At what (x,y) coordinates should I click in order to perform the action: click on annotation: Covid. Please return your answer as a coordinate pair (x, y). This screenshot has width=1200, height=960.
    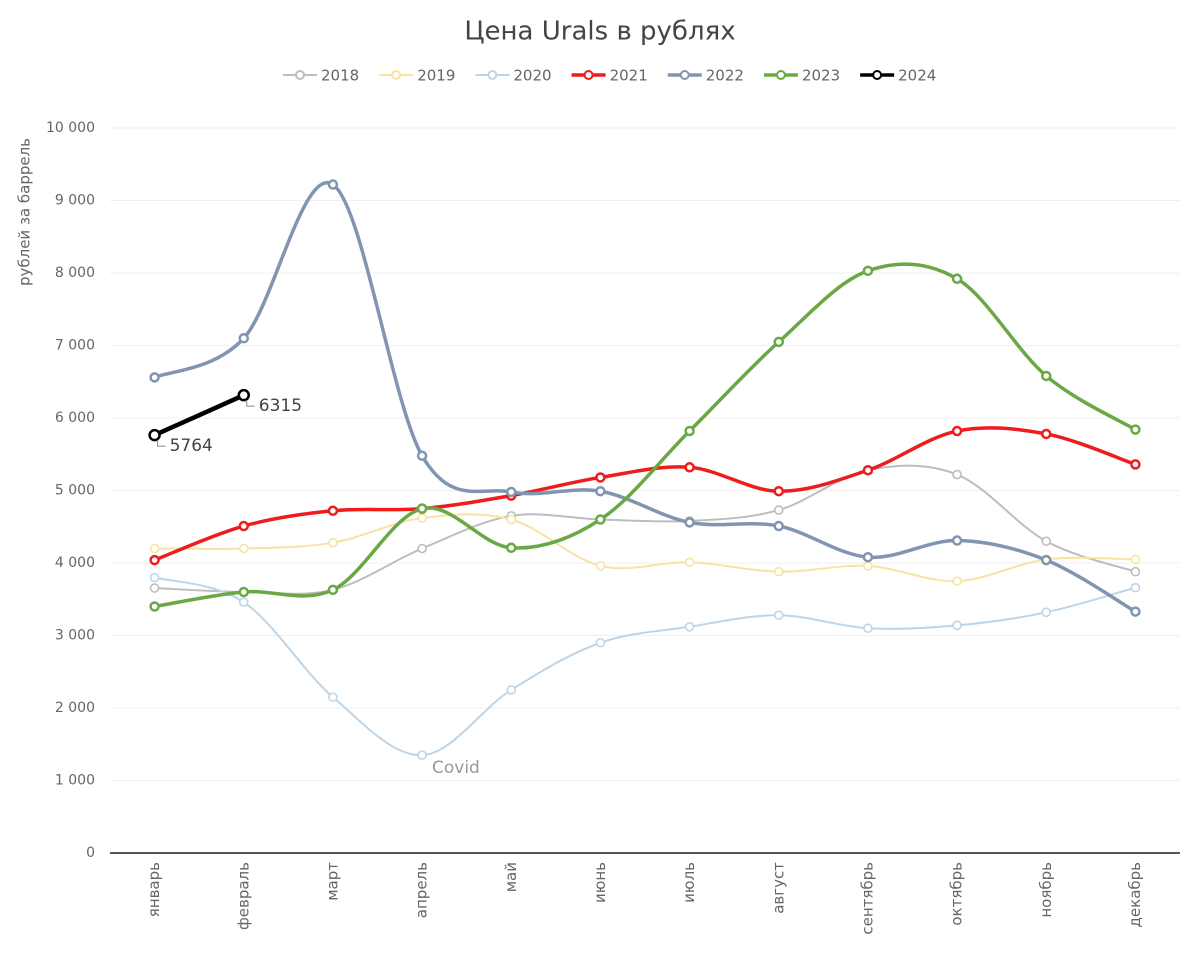
    Looking at the image, I should click on (456, 768).